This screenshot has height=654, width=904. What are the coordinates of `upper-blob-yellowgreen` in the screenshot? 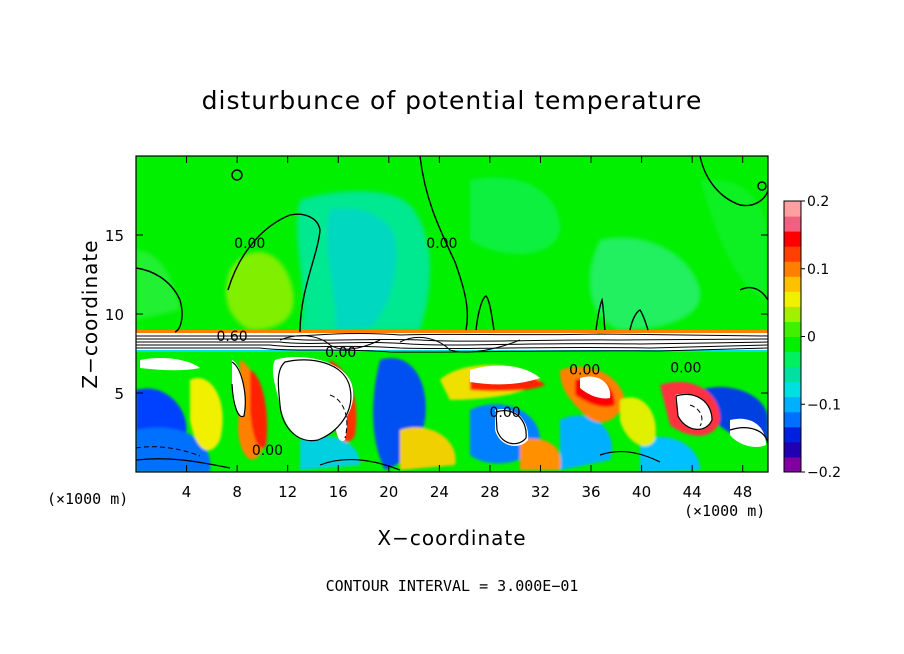 It's located at (260, 290).